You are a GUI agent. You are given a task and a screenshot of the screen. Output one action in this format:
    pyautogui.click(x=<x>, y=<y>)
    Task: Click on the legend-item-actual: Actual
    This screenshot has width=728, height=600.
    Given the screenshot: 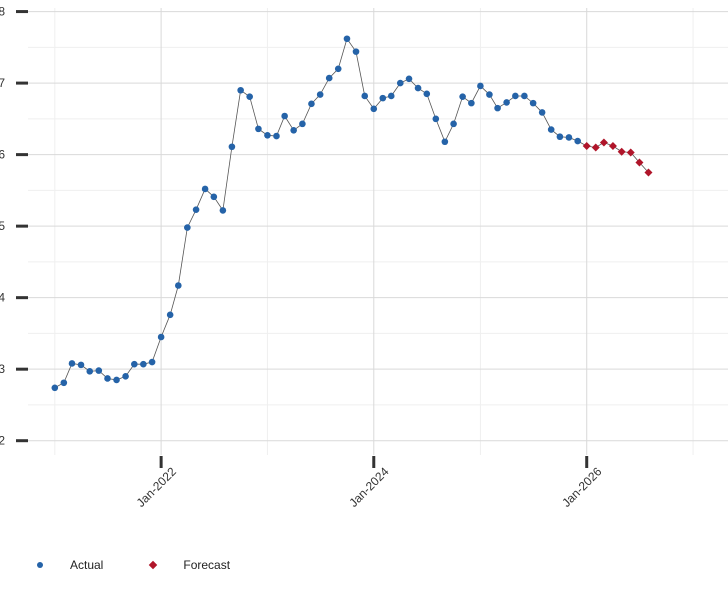 What is the action you would take?
    pyautogui.click(x=66, y=565)
    